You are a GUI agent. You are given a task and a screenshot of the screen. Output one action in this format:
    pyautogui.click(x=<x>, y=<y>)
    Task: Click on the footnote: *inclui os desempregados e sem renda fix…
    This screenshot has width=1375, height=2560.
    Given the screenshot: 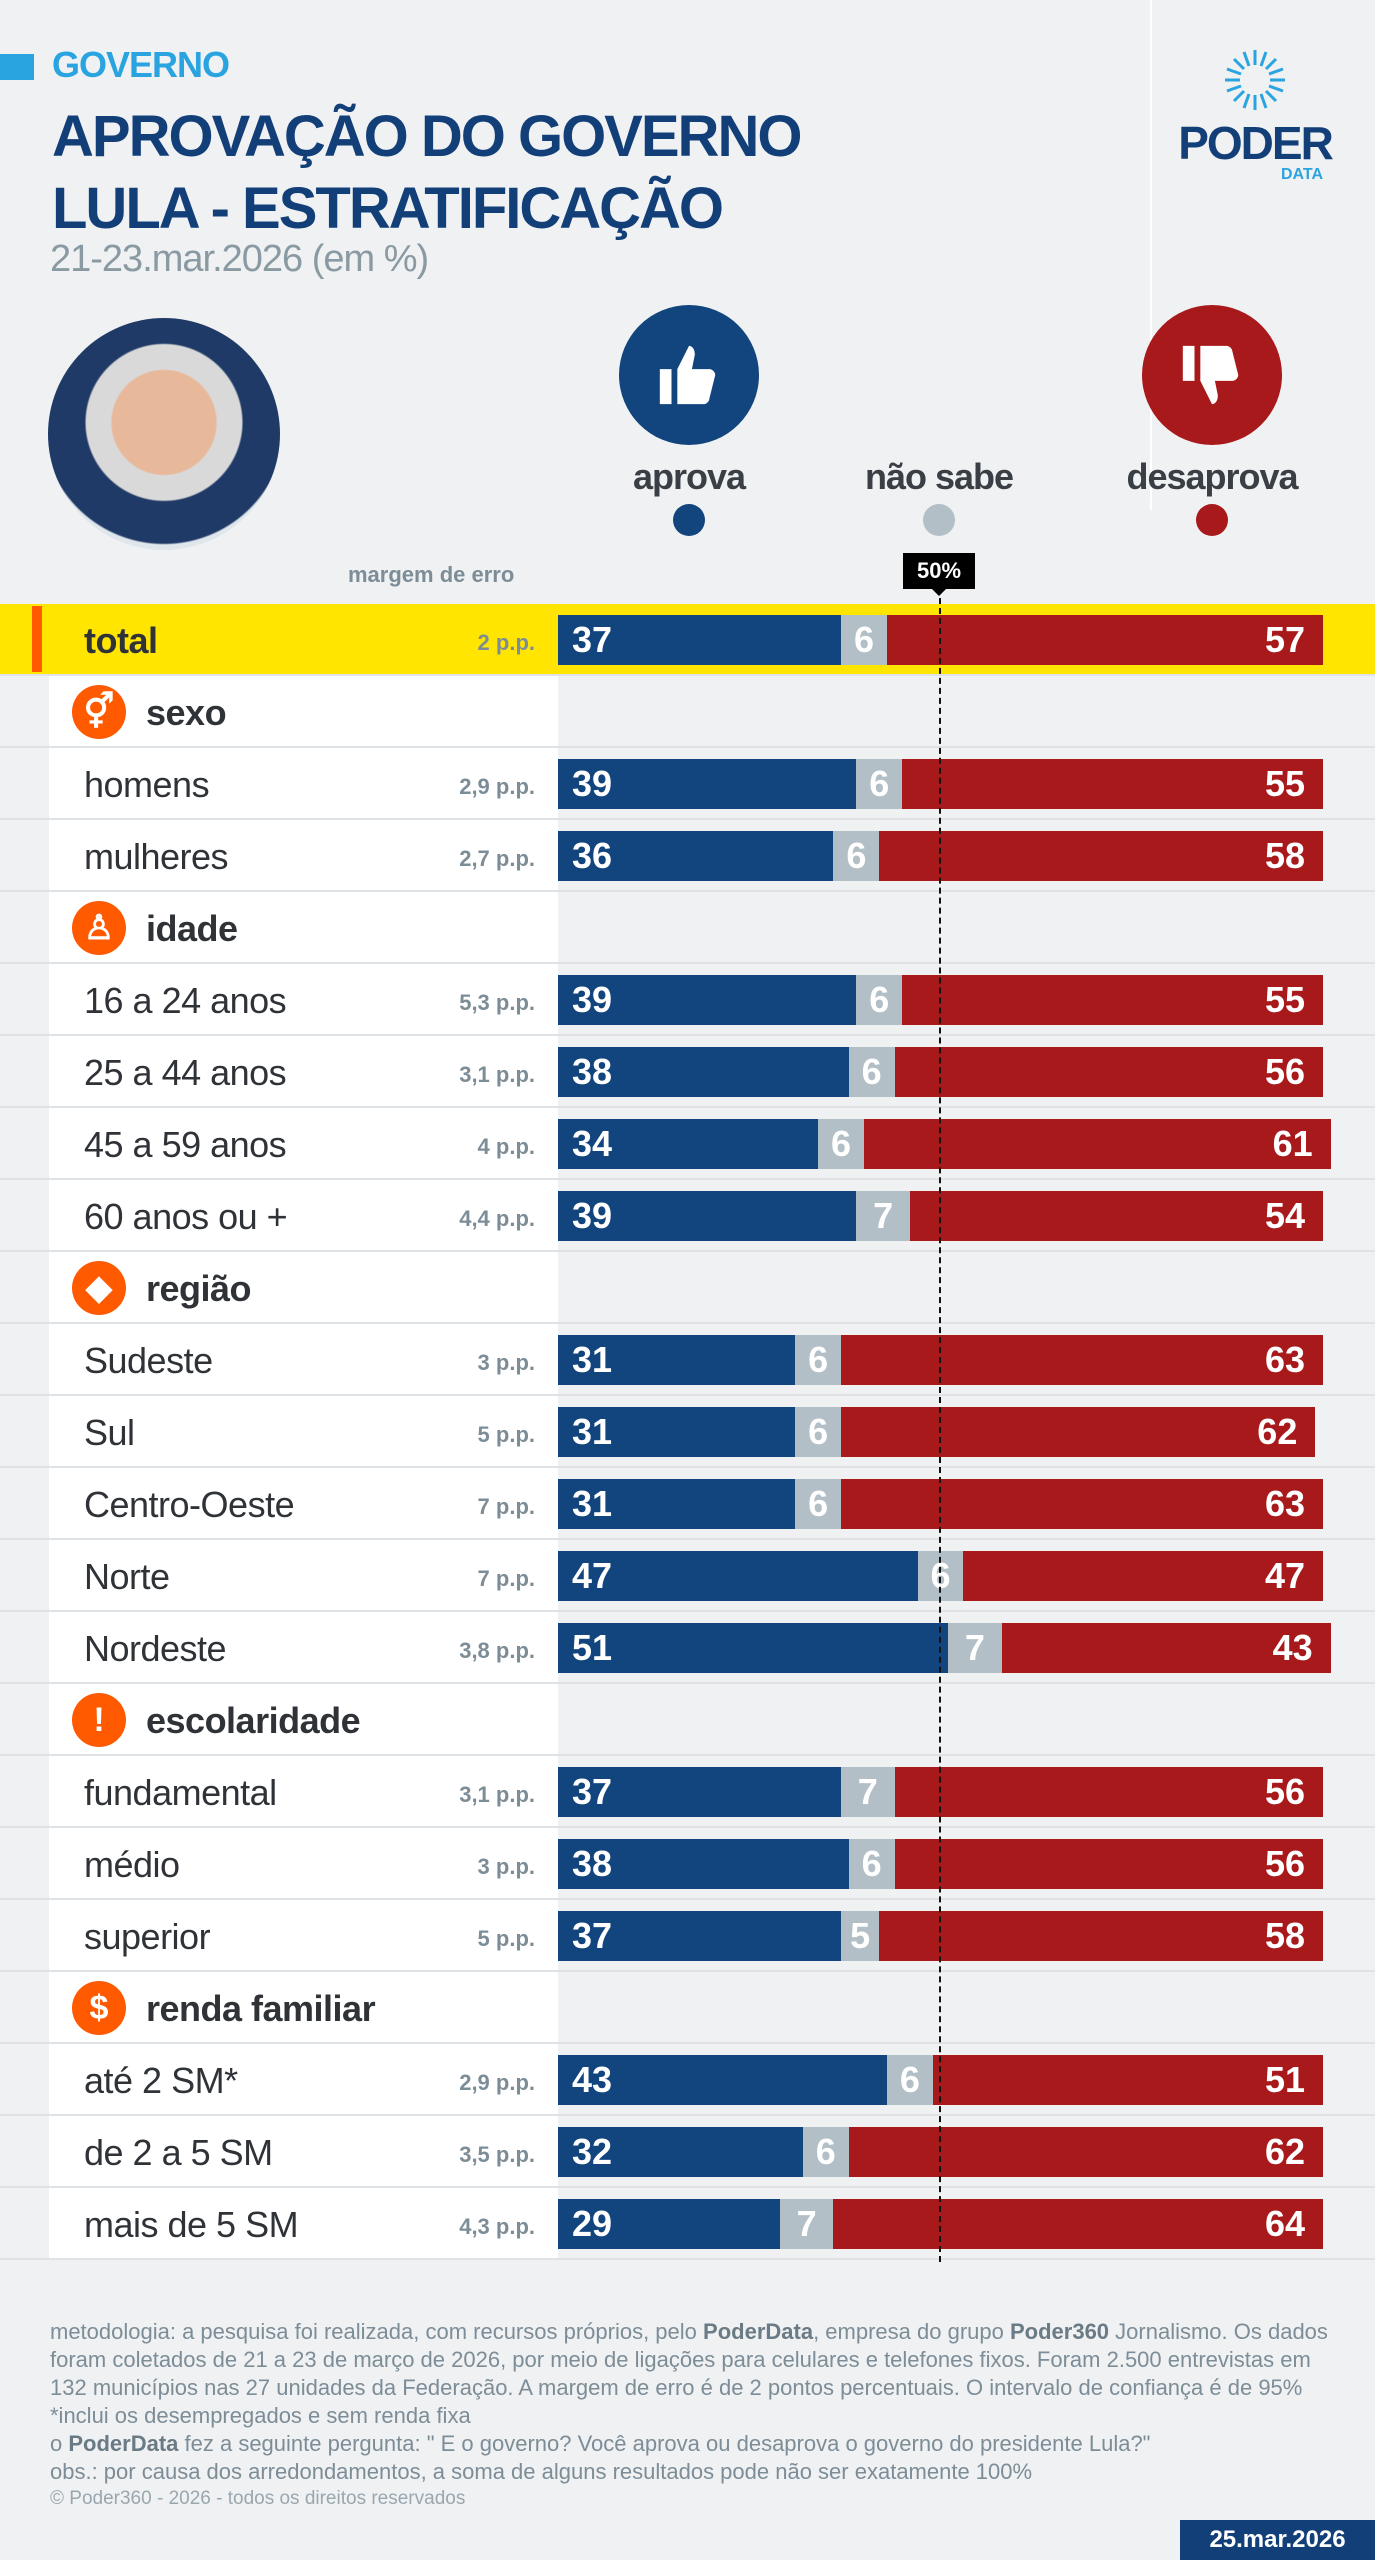 What is the action you would take?
    pyautogui.click(x=260, y=2415)
    